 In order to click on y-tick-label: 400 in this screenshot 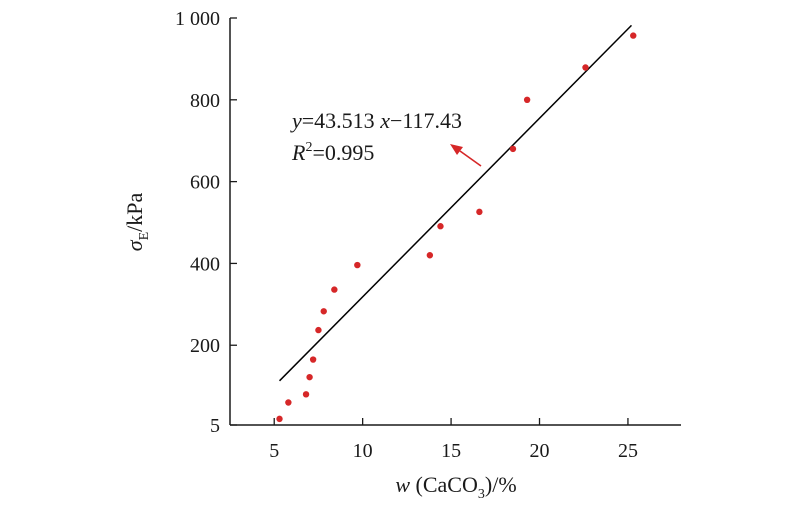, I will do `click(205, 264)`.